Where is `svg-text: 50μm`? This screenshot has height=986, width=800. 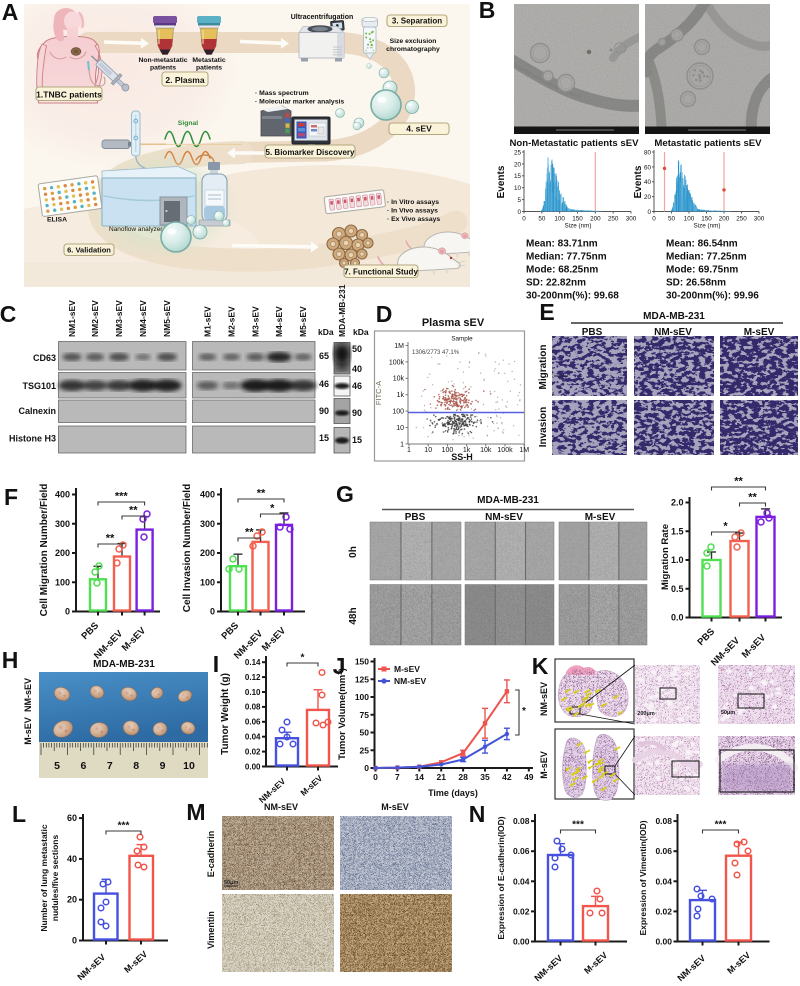 svg-text: 50μm is located at coordinates (728, 713).